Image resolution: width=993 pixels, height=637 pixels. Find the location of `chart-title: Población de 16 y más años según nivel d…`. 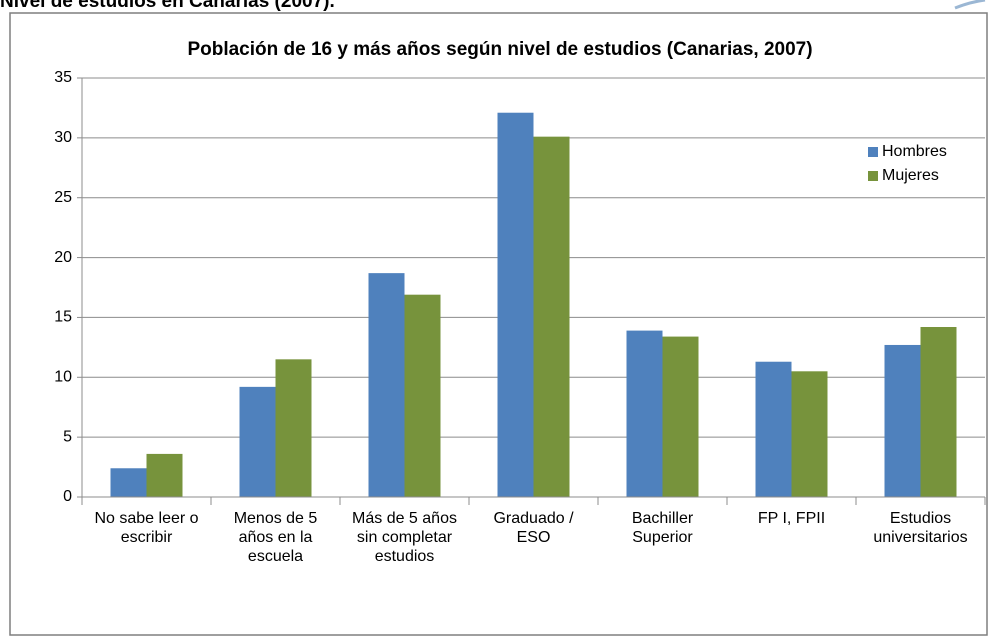

chart-title: Población de 16 y más años según nivel d… is located at coordinates (499, 49).